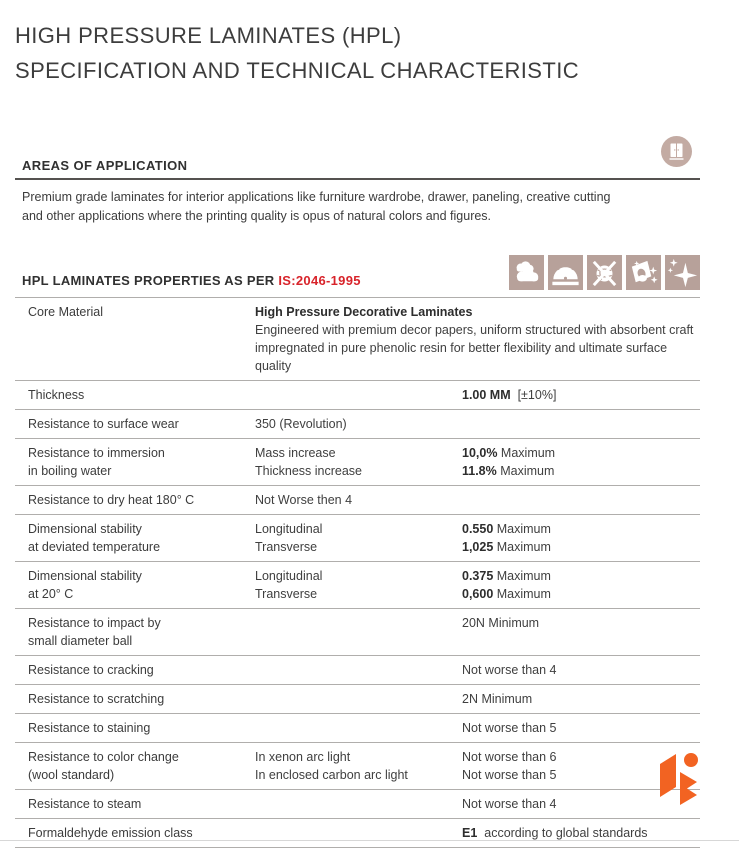  What do you see at coordinates (208, 35) in the screenshot?
I see `page-title-line1: HIGH PRESSURE LAMINATES (HPL)` at bounding box center [208, 35].